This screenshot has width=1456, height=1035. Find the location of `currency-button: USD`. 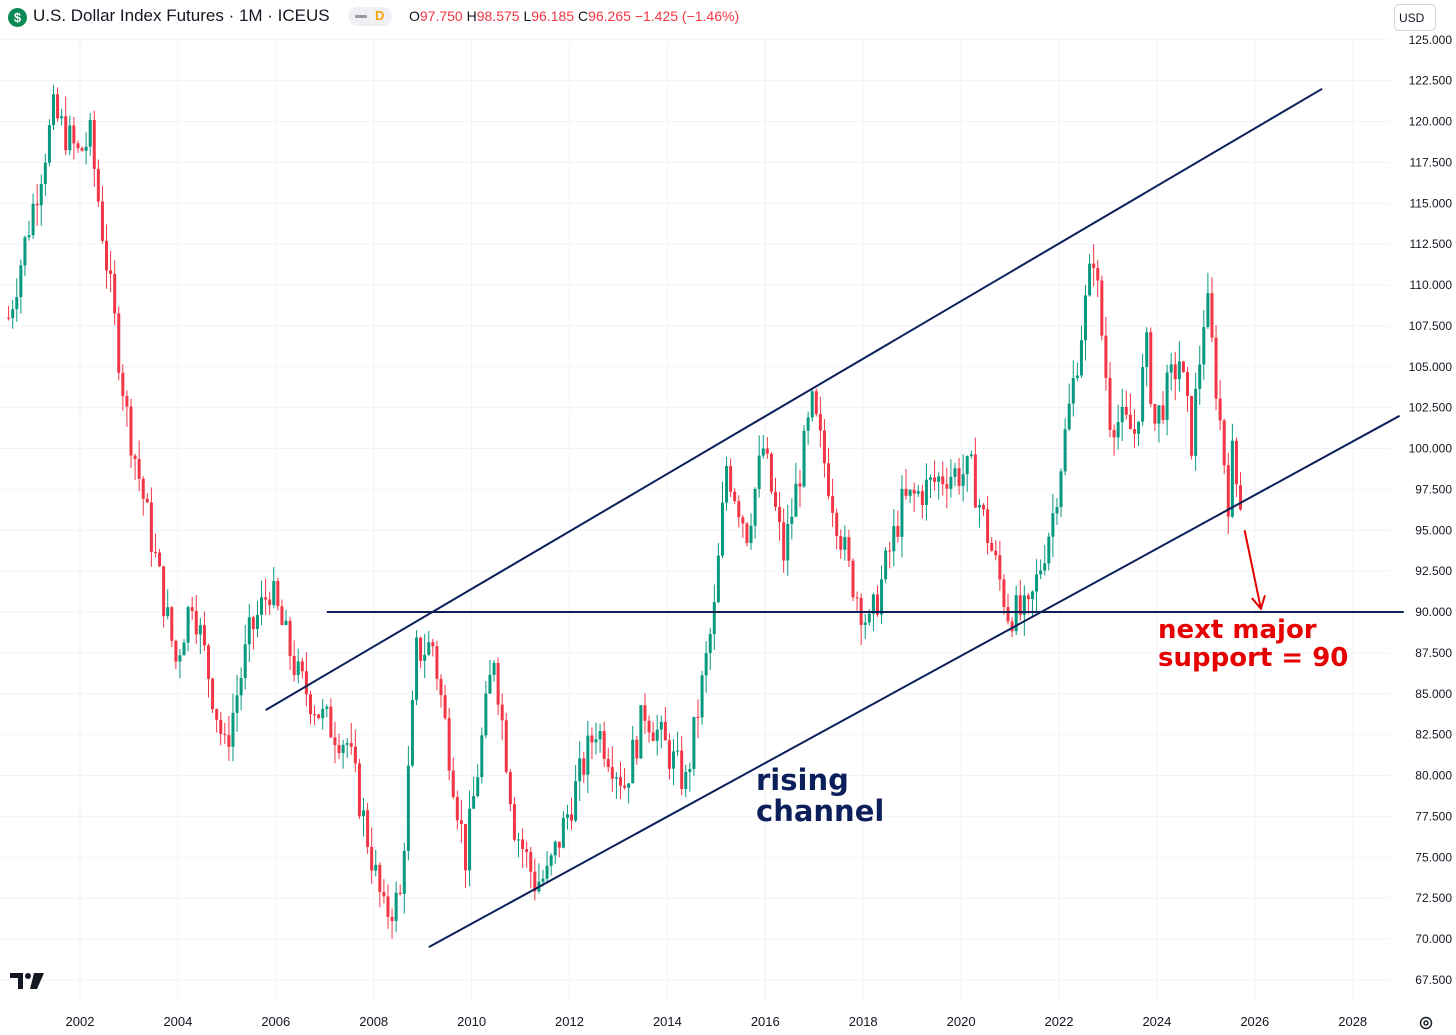

currency-button: USD is located at coordinates (1415, 17).